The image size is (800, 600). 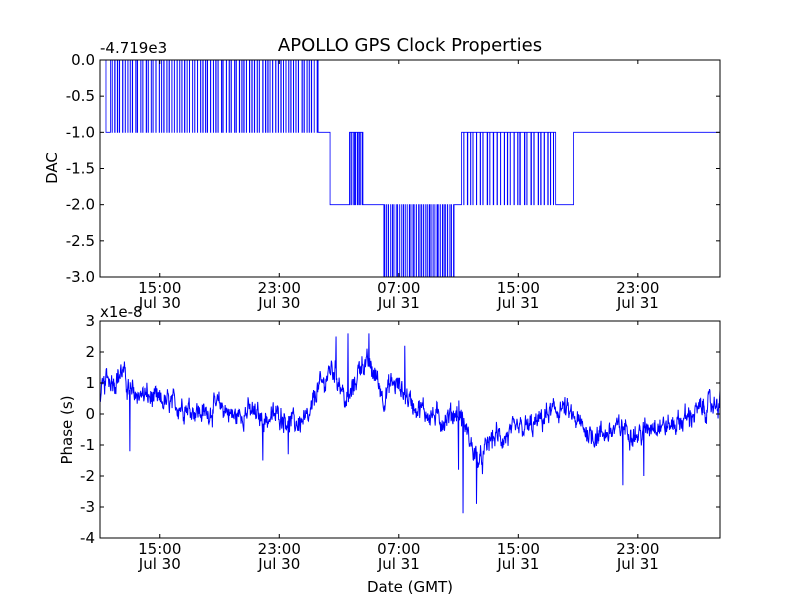 What do you see at coordinates (80, 241) in the screenshot?
I see `ytick-label: -2.5` at bounding box center [80, 241].